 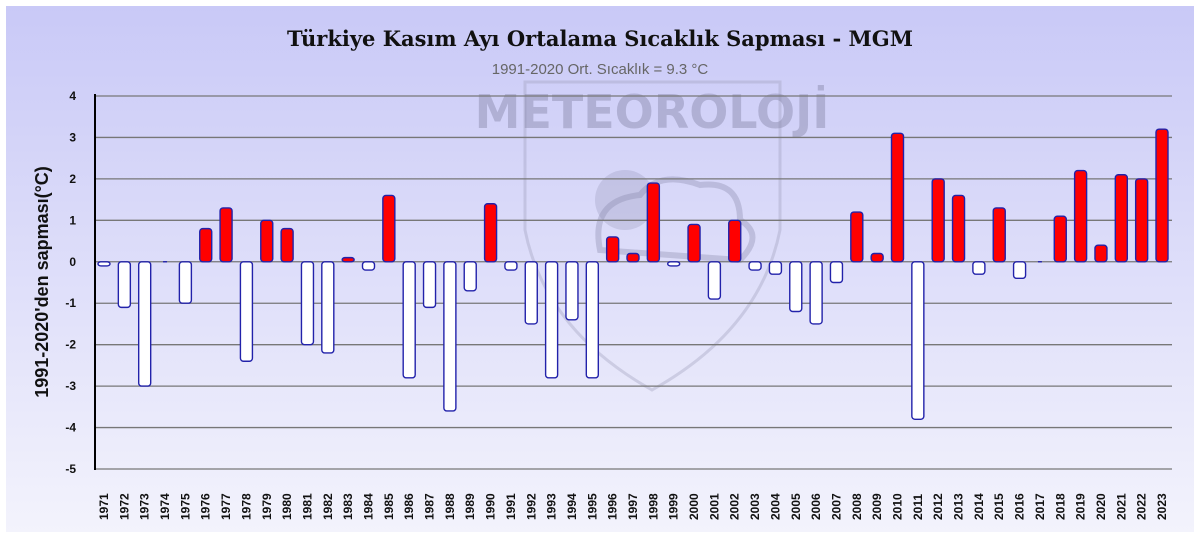 What do you see at coordinates (714, 280) in the screenshot?
I see `bar-2001` at bounding box center [714, 280].